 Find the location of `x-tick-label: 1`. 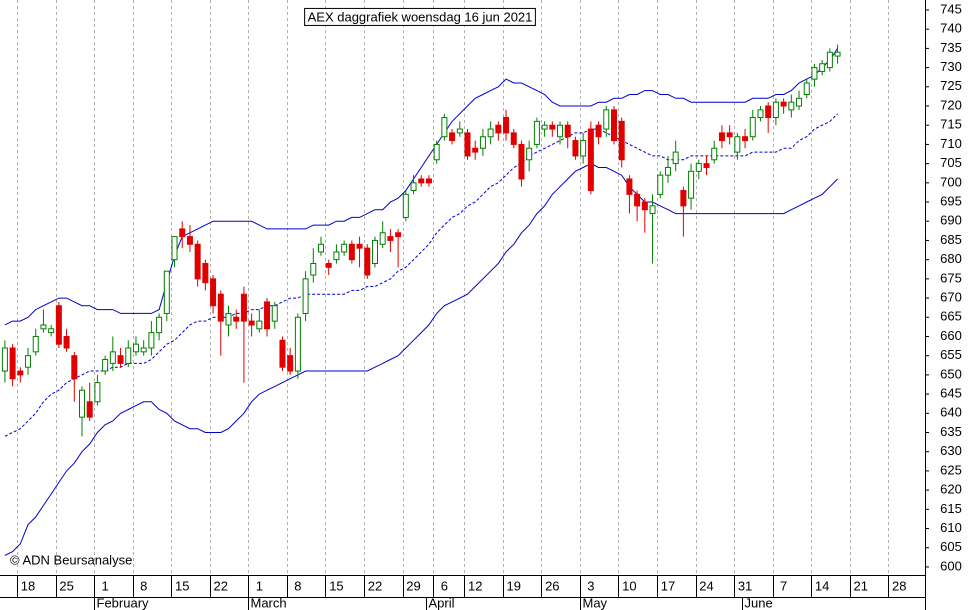

x-tick-label: 1 is located at coordinates (105, 585).